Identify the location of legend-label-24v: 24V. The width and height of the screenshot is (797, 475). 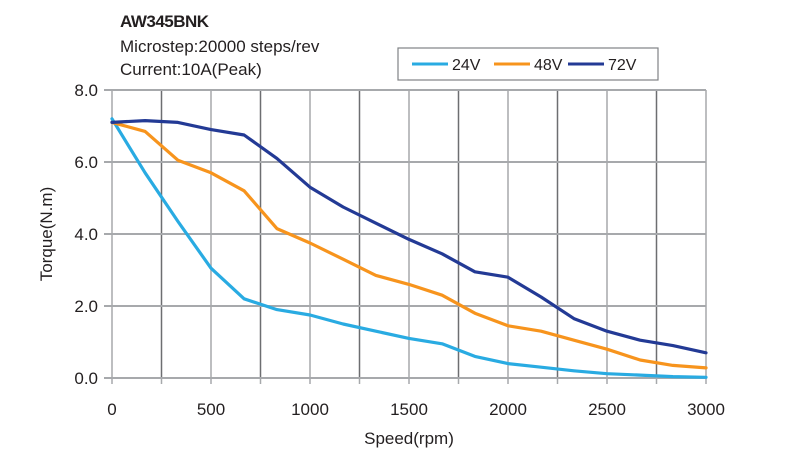
(466, 65).